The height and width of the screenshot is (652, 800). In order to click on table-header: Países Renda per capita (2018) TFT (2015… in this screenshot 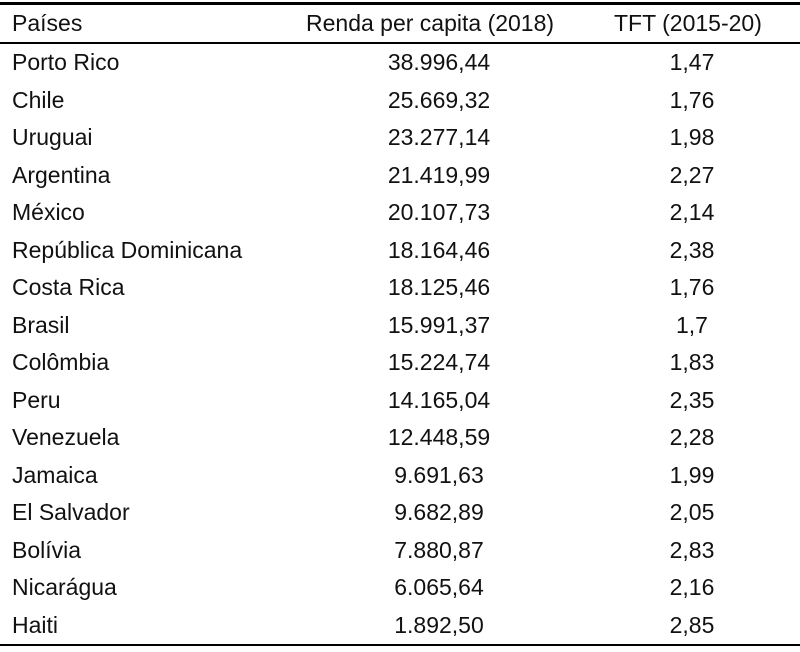, I will do `click(400, 24)`.